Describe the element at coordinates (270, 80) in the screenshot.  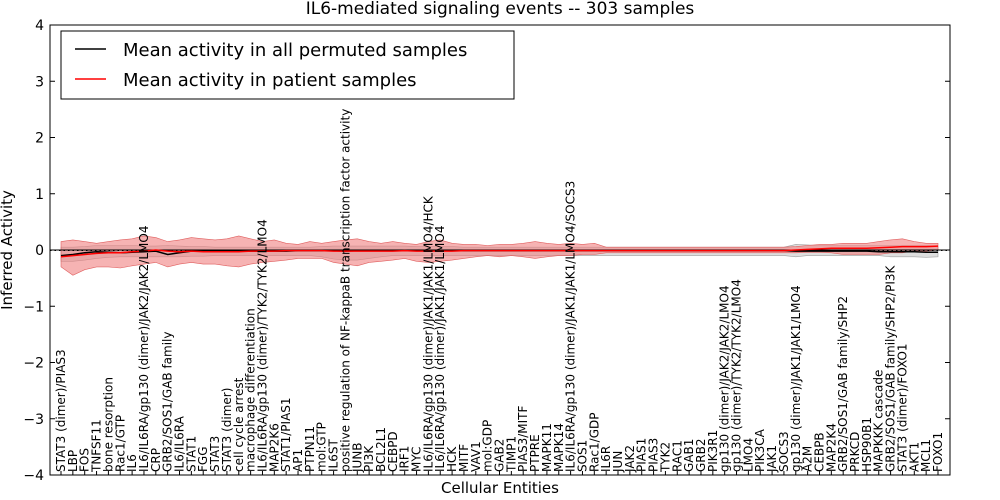
I see `legend-label-patient: Mean activity in patient samples` at that location.